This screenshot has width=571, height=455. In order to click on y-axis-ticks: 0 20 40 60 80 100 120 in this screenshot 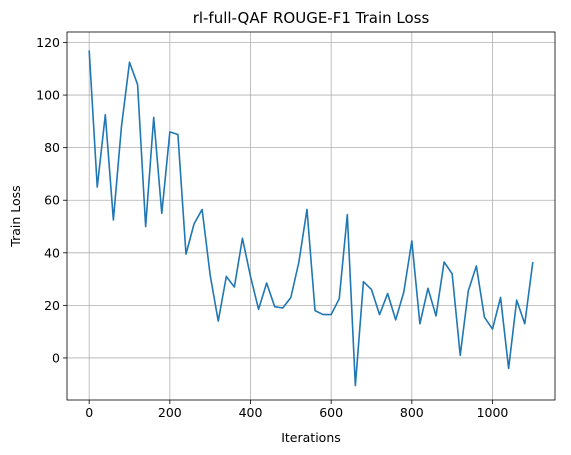, I will do `click(51, 200)`.